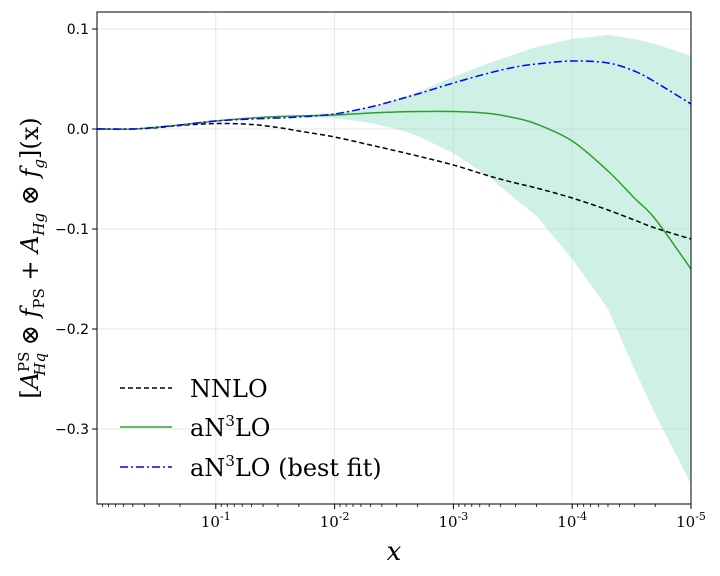 The height and width of the screenshot is (576, 720). Describe the element at coordinates (394, 552) in the screenshot. I see `x-axis-label: x` at that location.